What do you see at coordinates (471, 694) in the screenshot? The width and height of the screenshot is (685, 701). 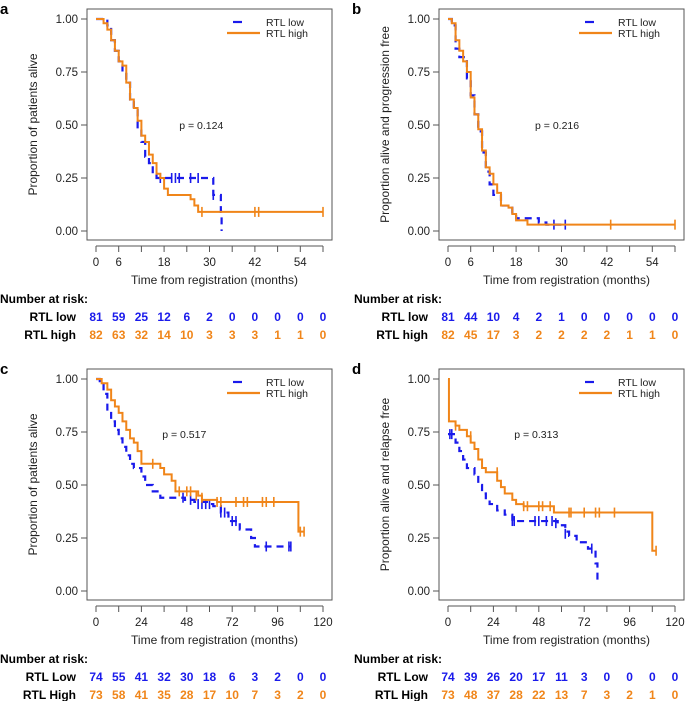 I see `risk-count-high: 48` at bounding box center [471, 694].